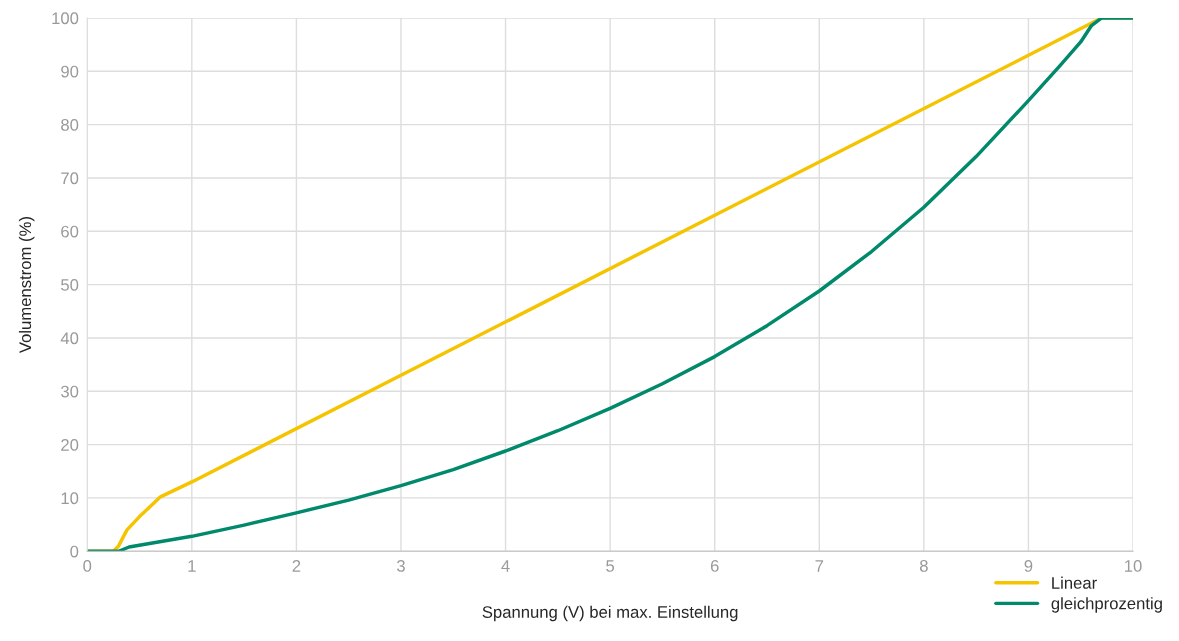 This screenshot has width=1179, height=641. Describe the element at coordinates (1028, 566) in the screenshot. I see `x-tick-label: 9` at that location.